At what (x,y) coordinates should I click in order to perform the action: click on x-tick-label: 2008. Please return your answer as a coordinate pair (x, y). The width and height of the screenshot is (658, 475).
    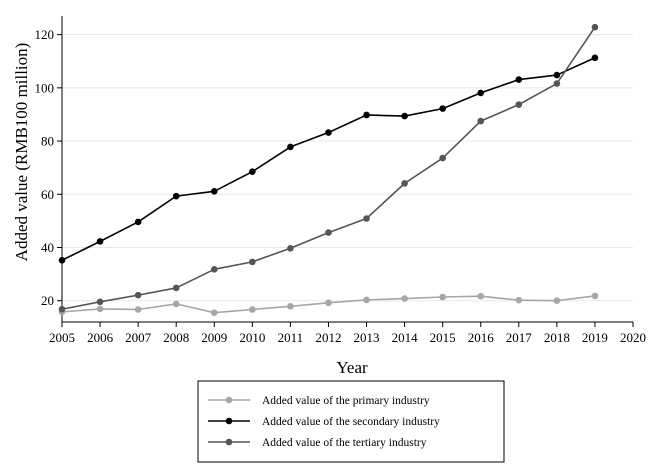
    Looking at the image, I should click on (176, 337).